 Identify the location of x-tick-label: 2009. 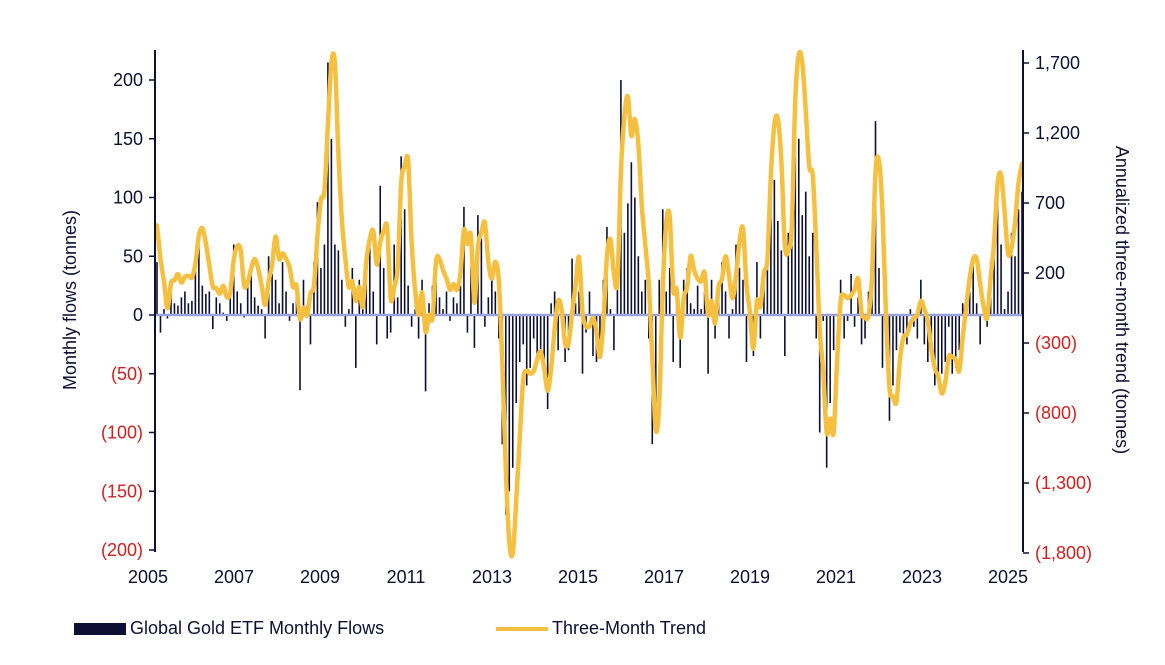
(320, 577).